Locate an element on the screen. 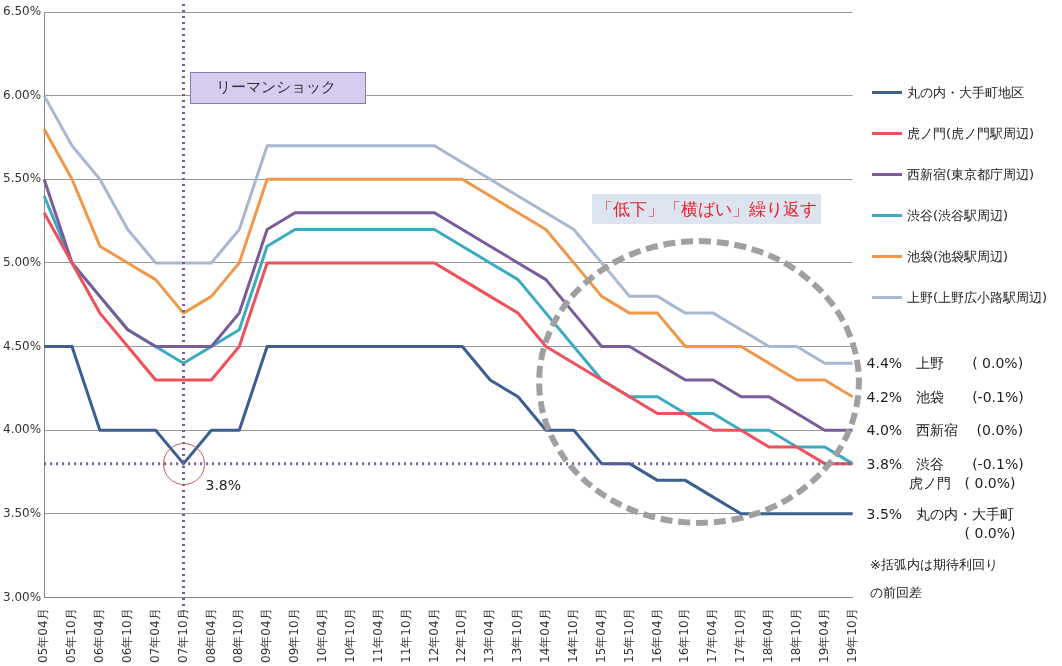  x-tick-label: 17年04月 is located at coordinates (712, 636).